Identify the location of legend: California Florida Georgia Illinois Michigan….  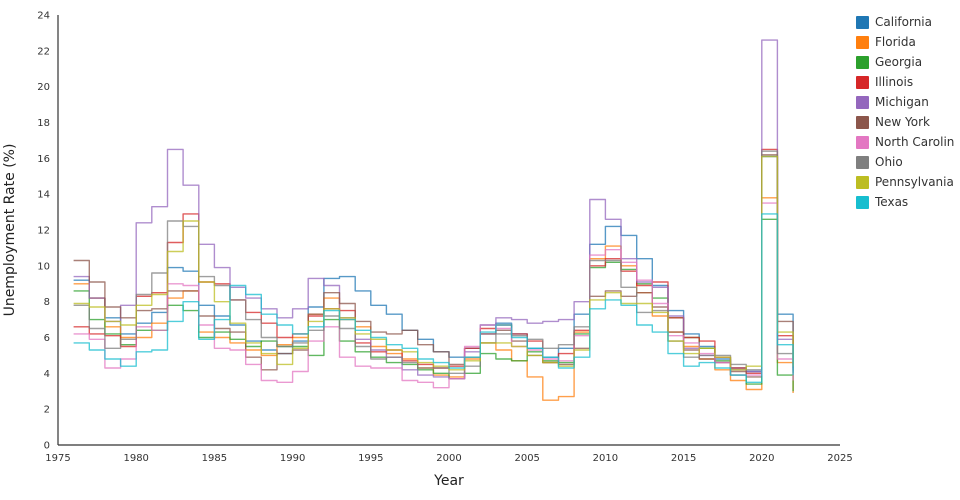
(906, 112).